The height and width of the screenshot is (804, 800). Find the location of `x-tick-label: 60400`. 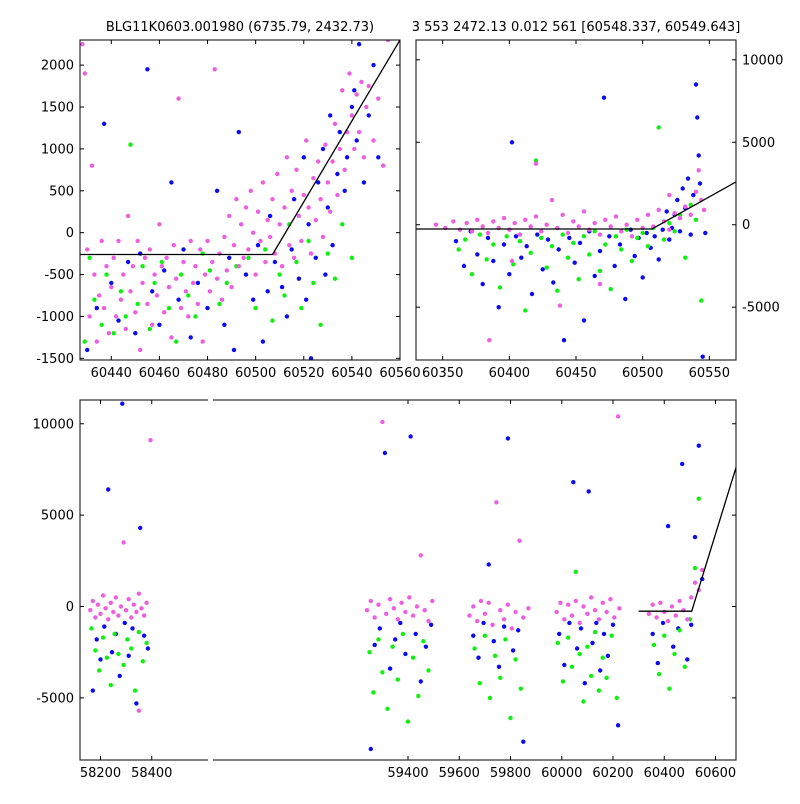

x-tick-label: 60400 is located at coordinates (664, 773).